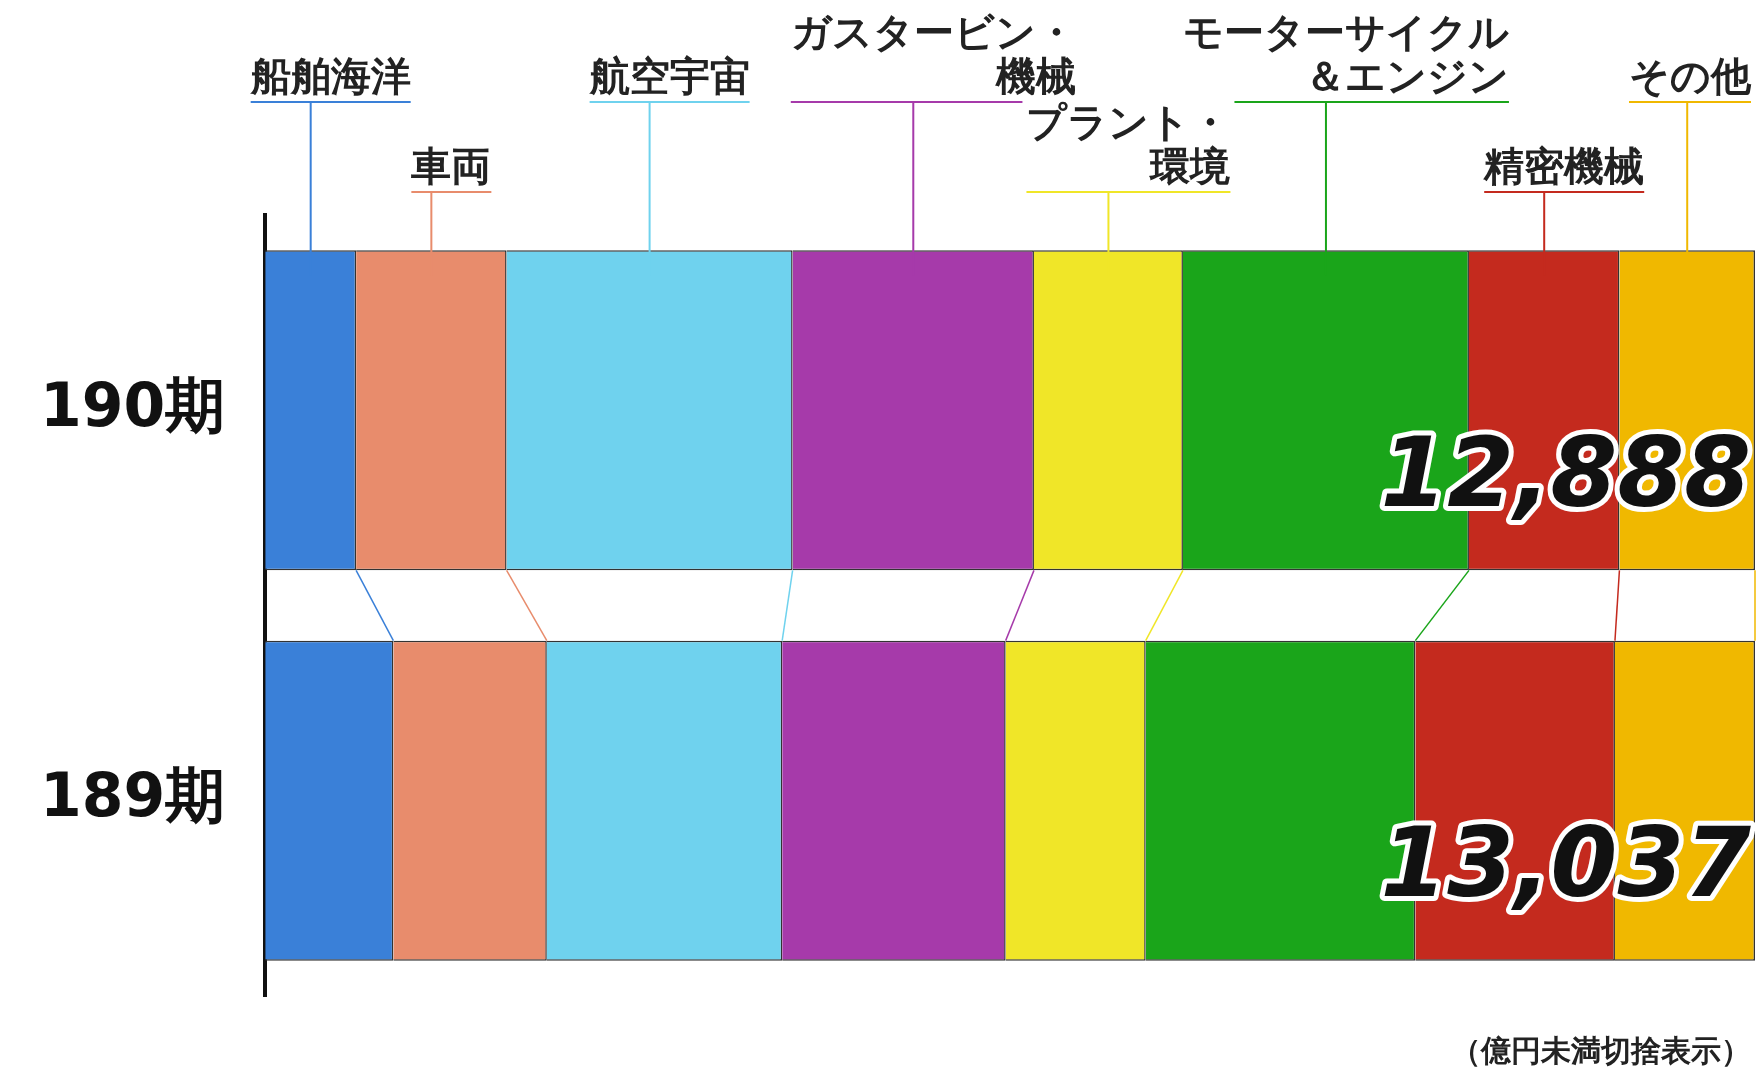 This screenshot has height=1072, width=1759. I want to click on y-tick-label: 189期, so click(132, 795).